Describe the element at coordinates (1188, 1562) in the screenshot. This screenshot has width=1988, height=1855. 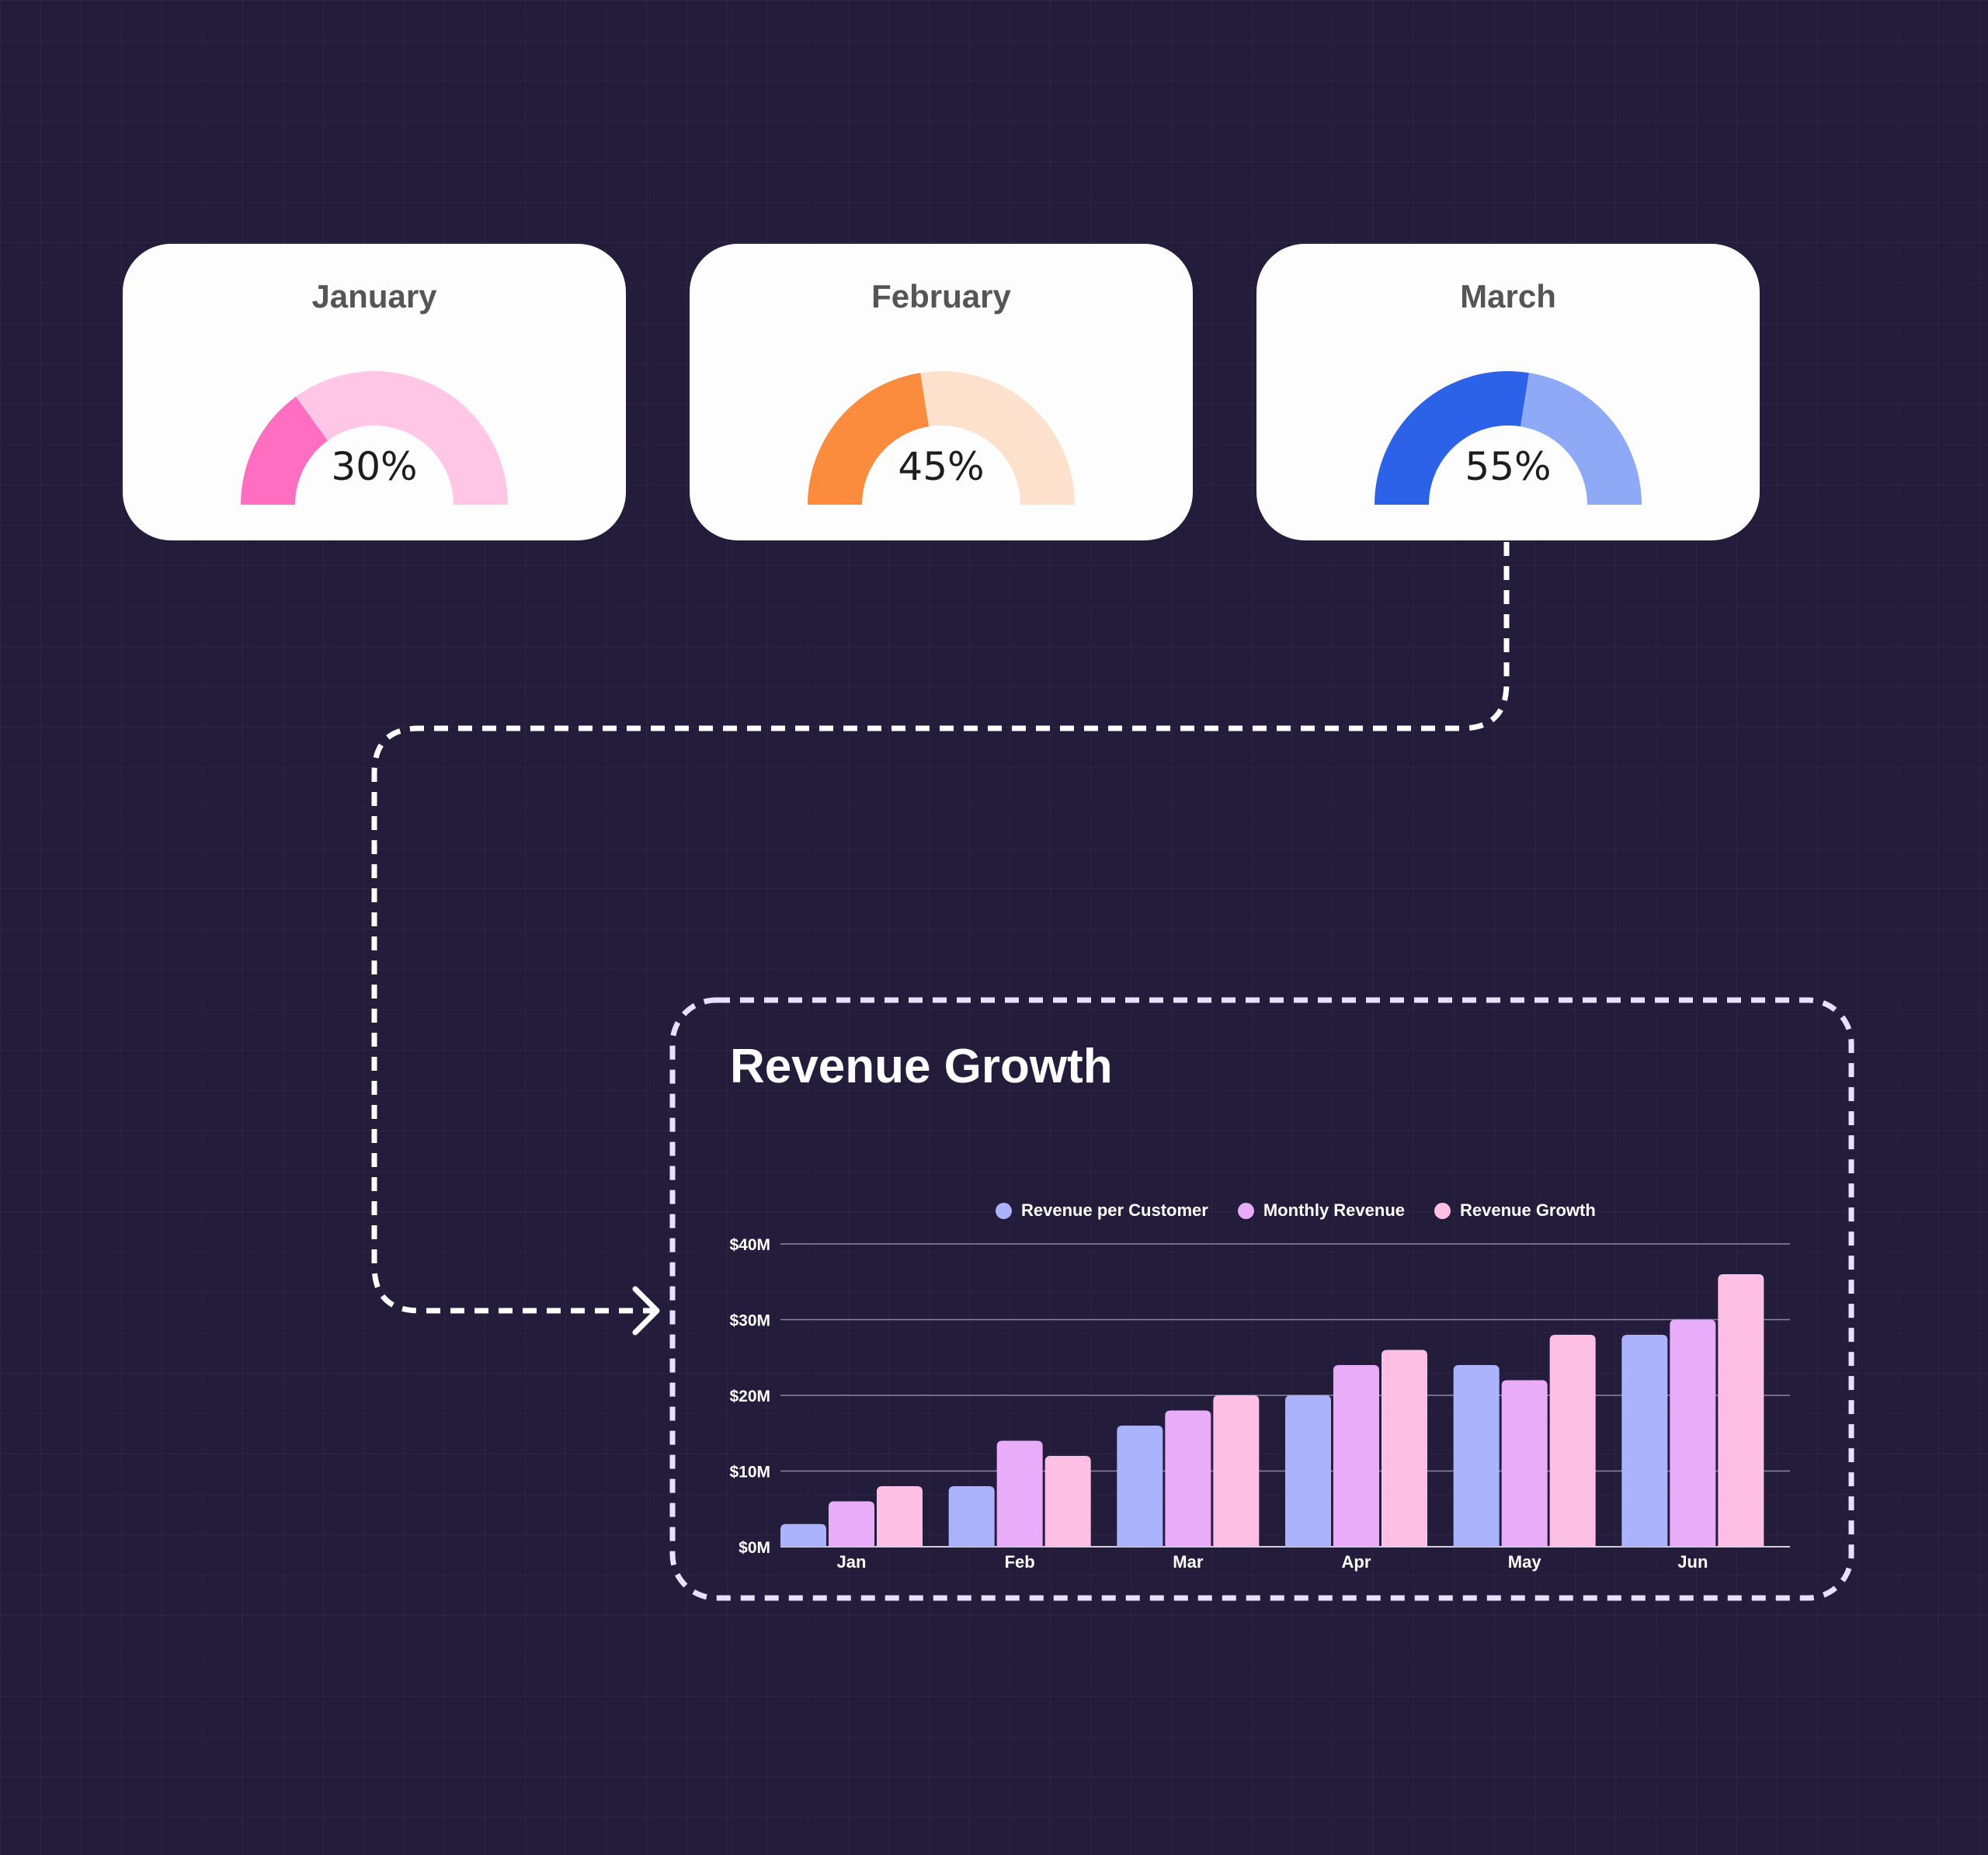
I see `x-tick-label: Mar` at that location.